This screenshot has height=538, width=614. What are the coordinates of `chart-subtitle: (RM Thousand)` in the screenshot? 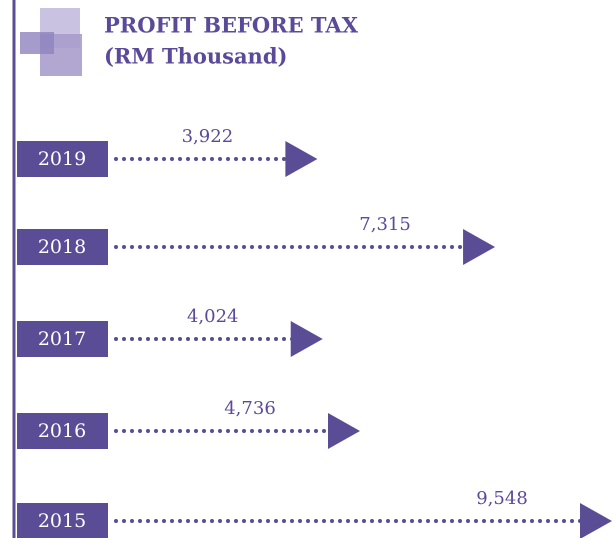 It's located at (195, 56).